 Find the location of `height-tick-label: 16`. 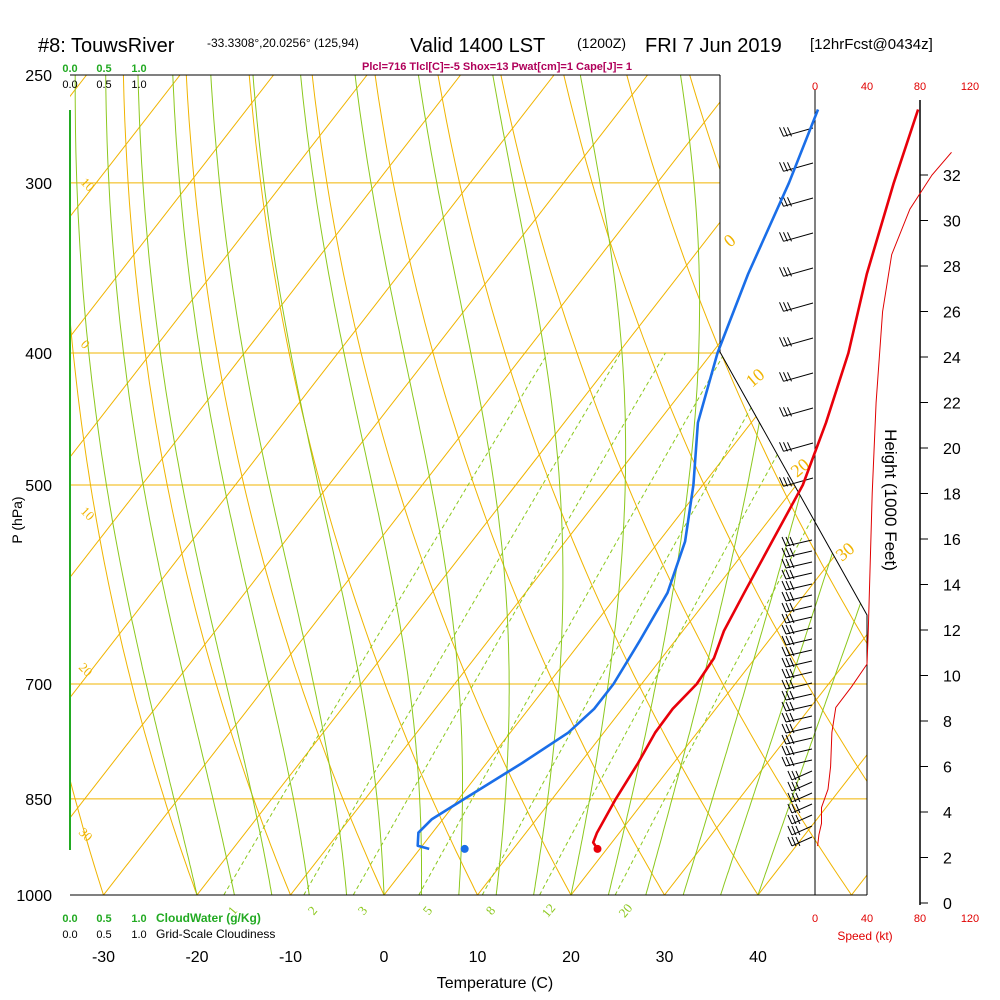

height-tick-label: 16 is located at coordinates (952, 540).